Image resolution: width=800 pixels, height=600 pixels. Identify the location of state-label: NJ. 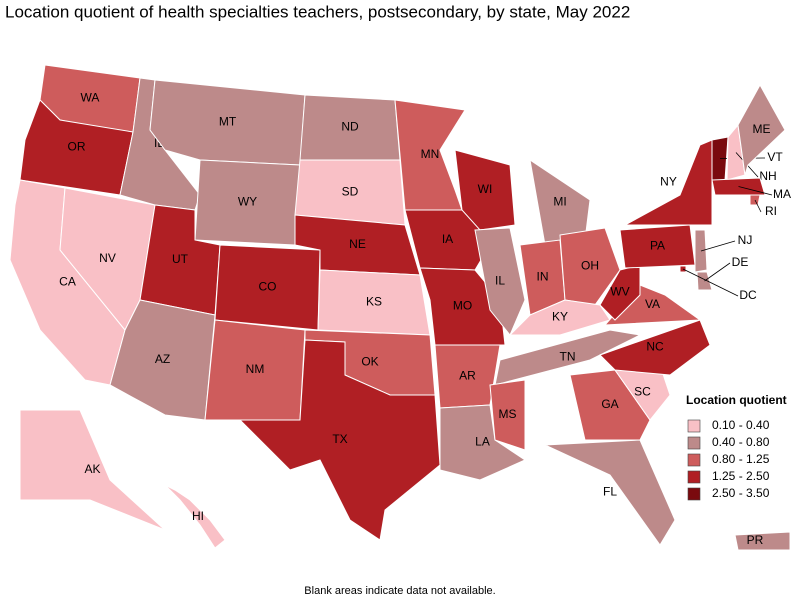
(745, 240).